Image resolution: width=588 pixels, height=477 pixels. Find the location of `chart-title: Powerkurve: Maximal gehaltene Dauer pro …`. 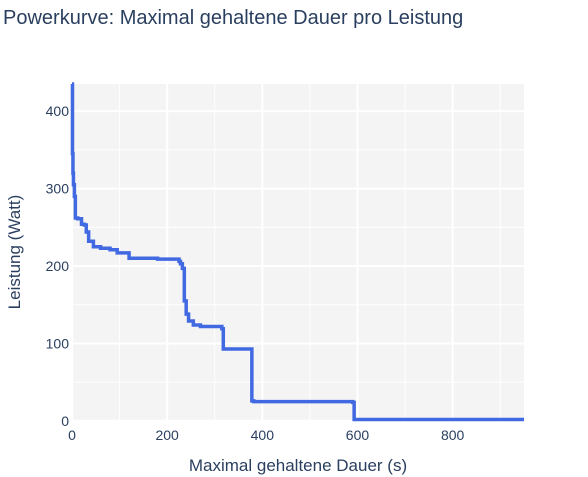

chart-title: Powerkurve: Maximal gehaltene Dauer pro … is located at coordinates (233, 18).